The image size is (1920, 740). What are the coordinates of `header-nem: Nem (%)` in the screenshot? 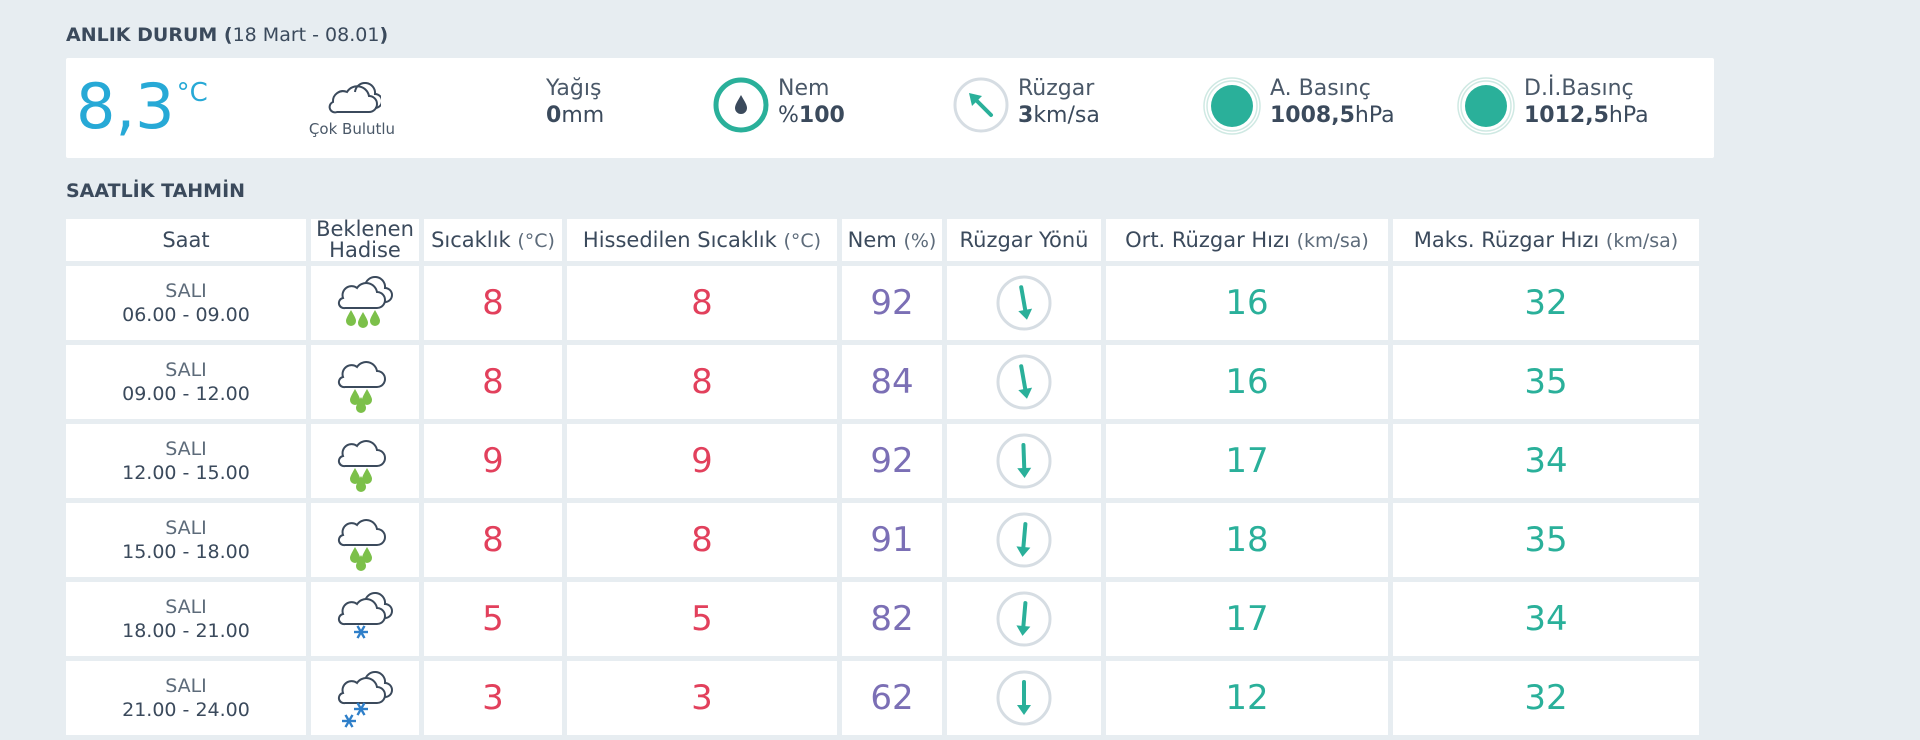 It's located at (892, 240).